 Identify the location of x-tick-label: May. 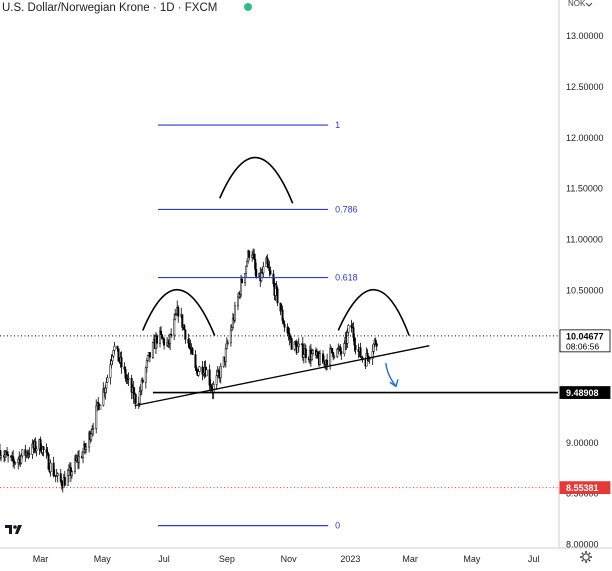
(103, 559).